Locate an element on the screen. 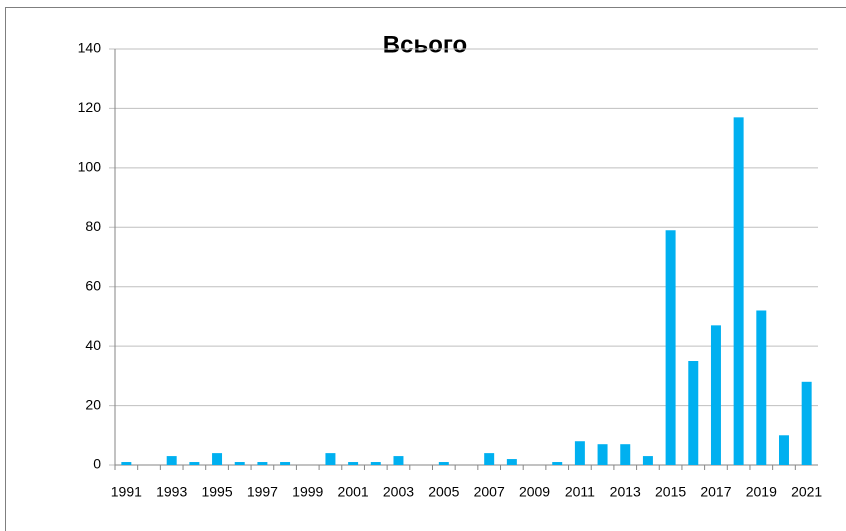 The image size is (846, 531). x-tick-label: 2013 is located at coordinates (625, 492).